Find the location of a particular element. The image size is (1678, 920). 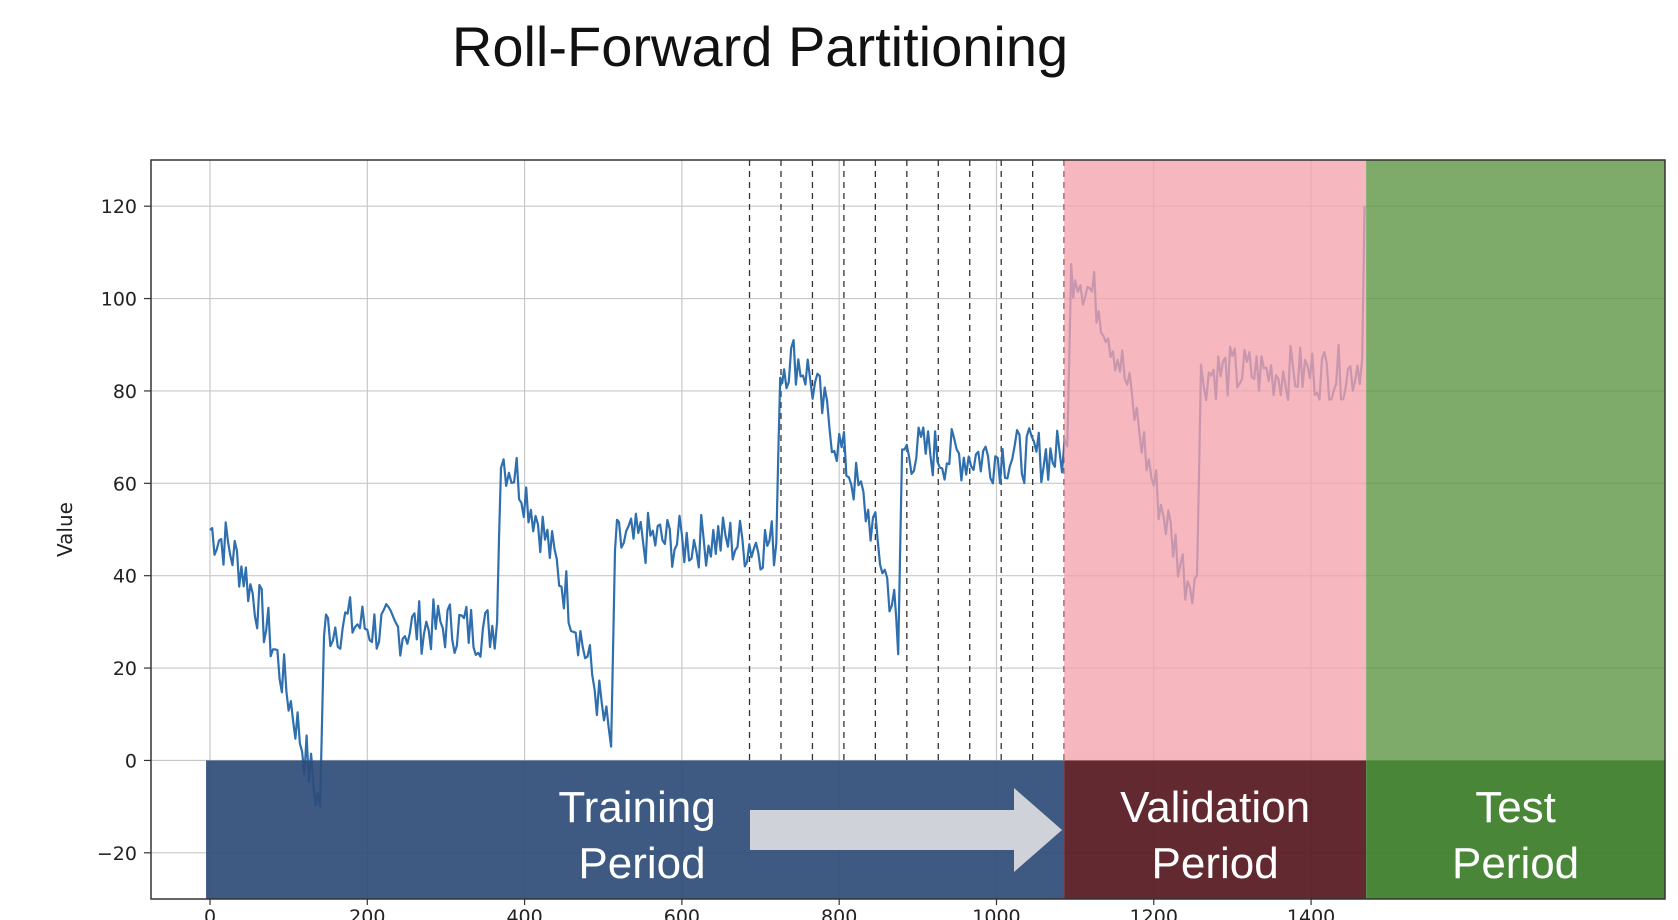

y-axis-title: Value is located at coordinates (65, 529).